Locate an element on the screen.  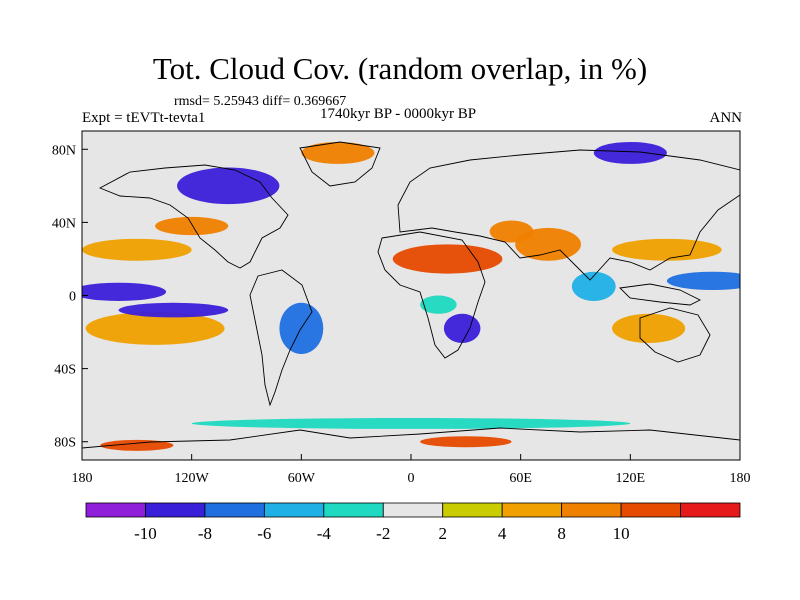
x-tick-label: 120W is located at coordinates (192, 478).